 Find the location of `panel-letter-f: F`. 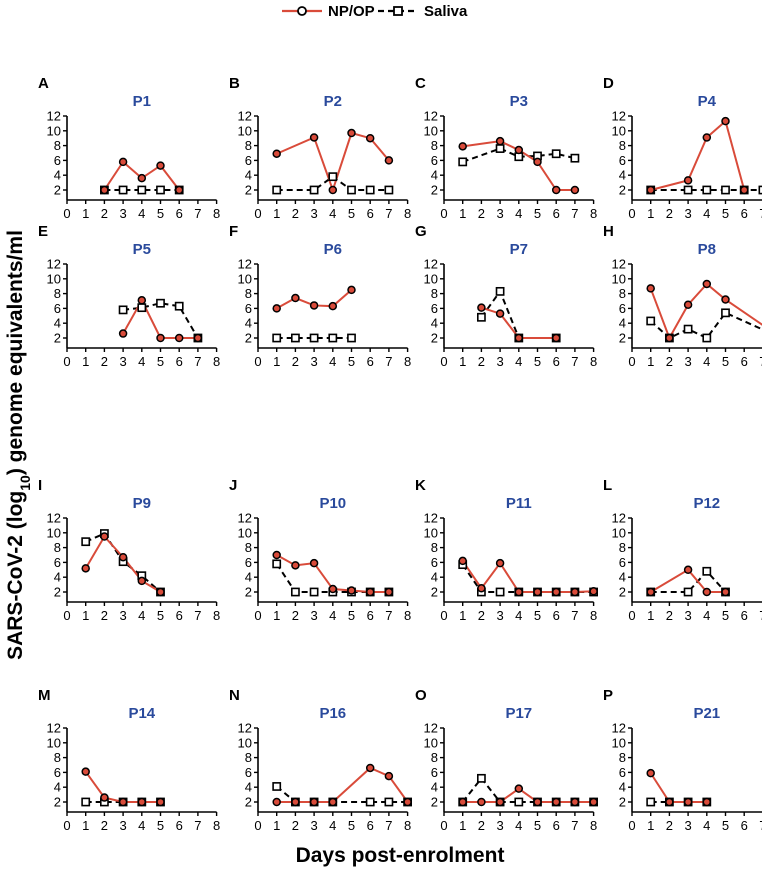

panel-letter-f: F is located at coordinates (233, 231).